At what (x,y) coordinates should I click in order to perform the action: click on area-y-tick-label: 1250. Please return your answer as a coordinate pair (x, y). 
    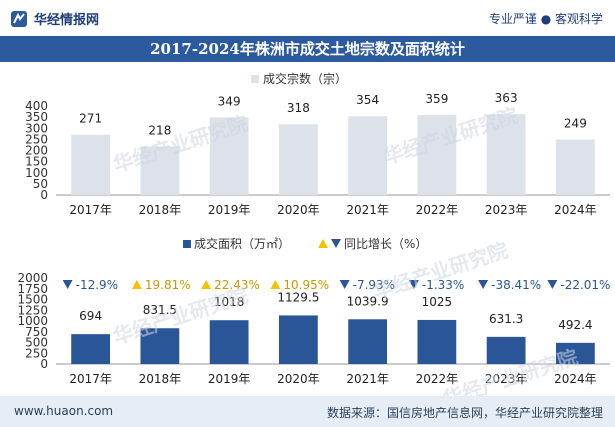
    Looking at the image, I should click on (32, 310).